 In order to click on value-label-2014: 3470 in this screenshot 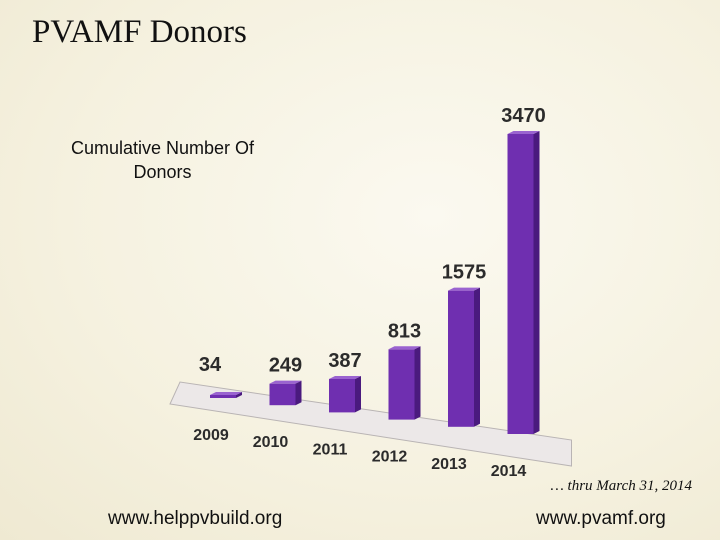, I will do `click(523, 116)`.